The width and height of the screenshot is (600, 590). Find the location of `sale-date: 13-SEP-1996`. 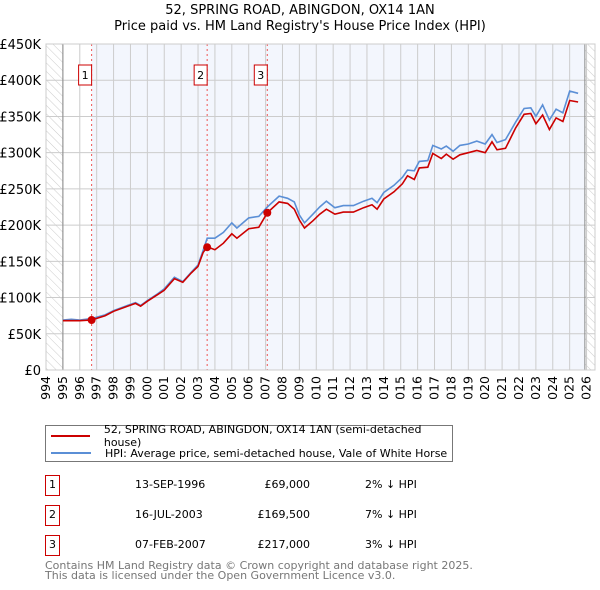

sale-date: 13-SEP-1996 is located at coordinates (170, 484).